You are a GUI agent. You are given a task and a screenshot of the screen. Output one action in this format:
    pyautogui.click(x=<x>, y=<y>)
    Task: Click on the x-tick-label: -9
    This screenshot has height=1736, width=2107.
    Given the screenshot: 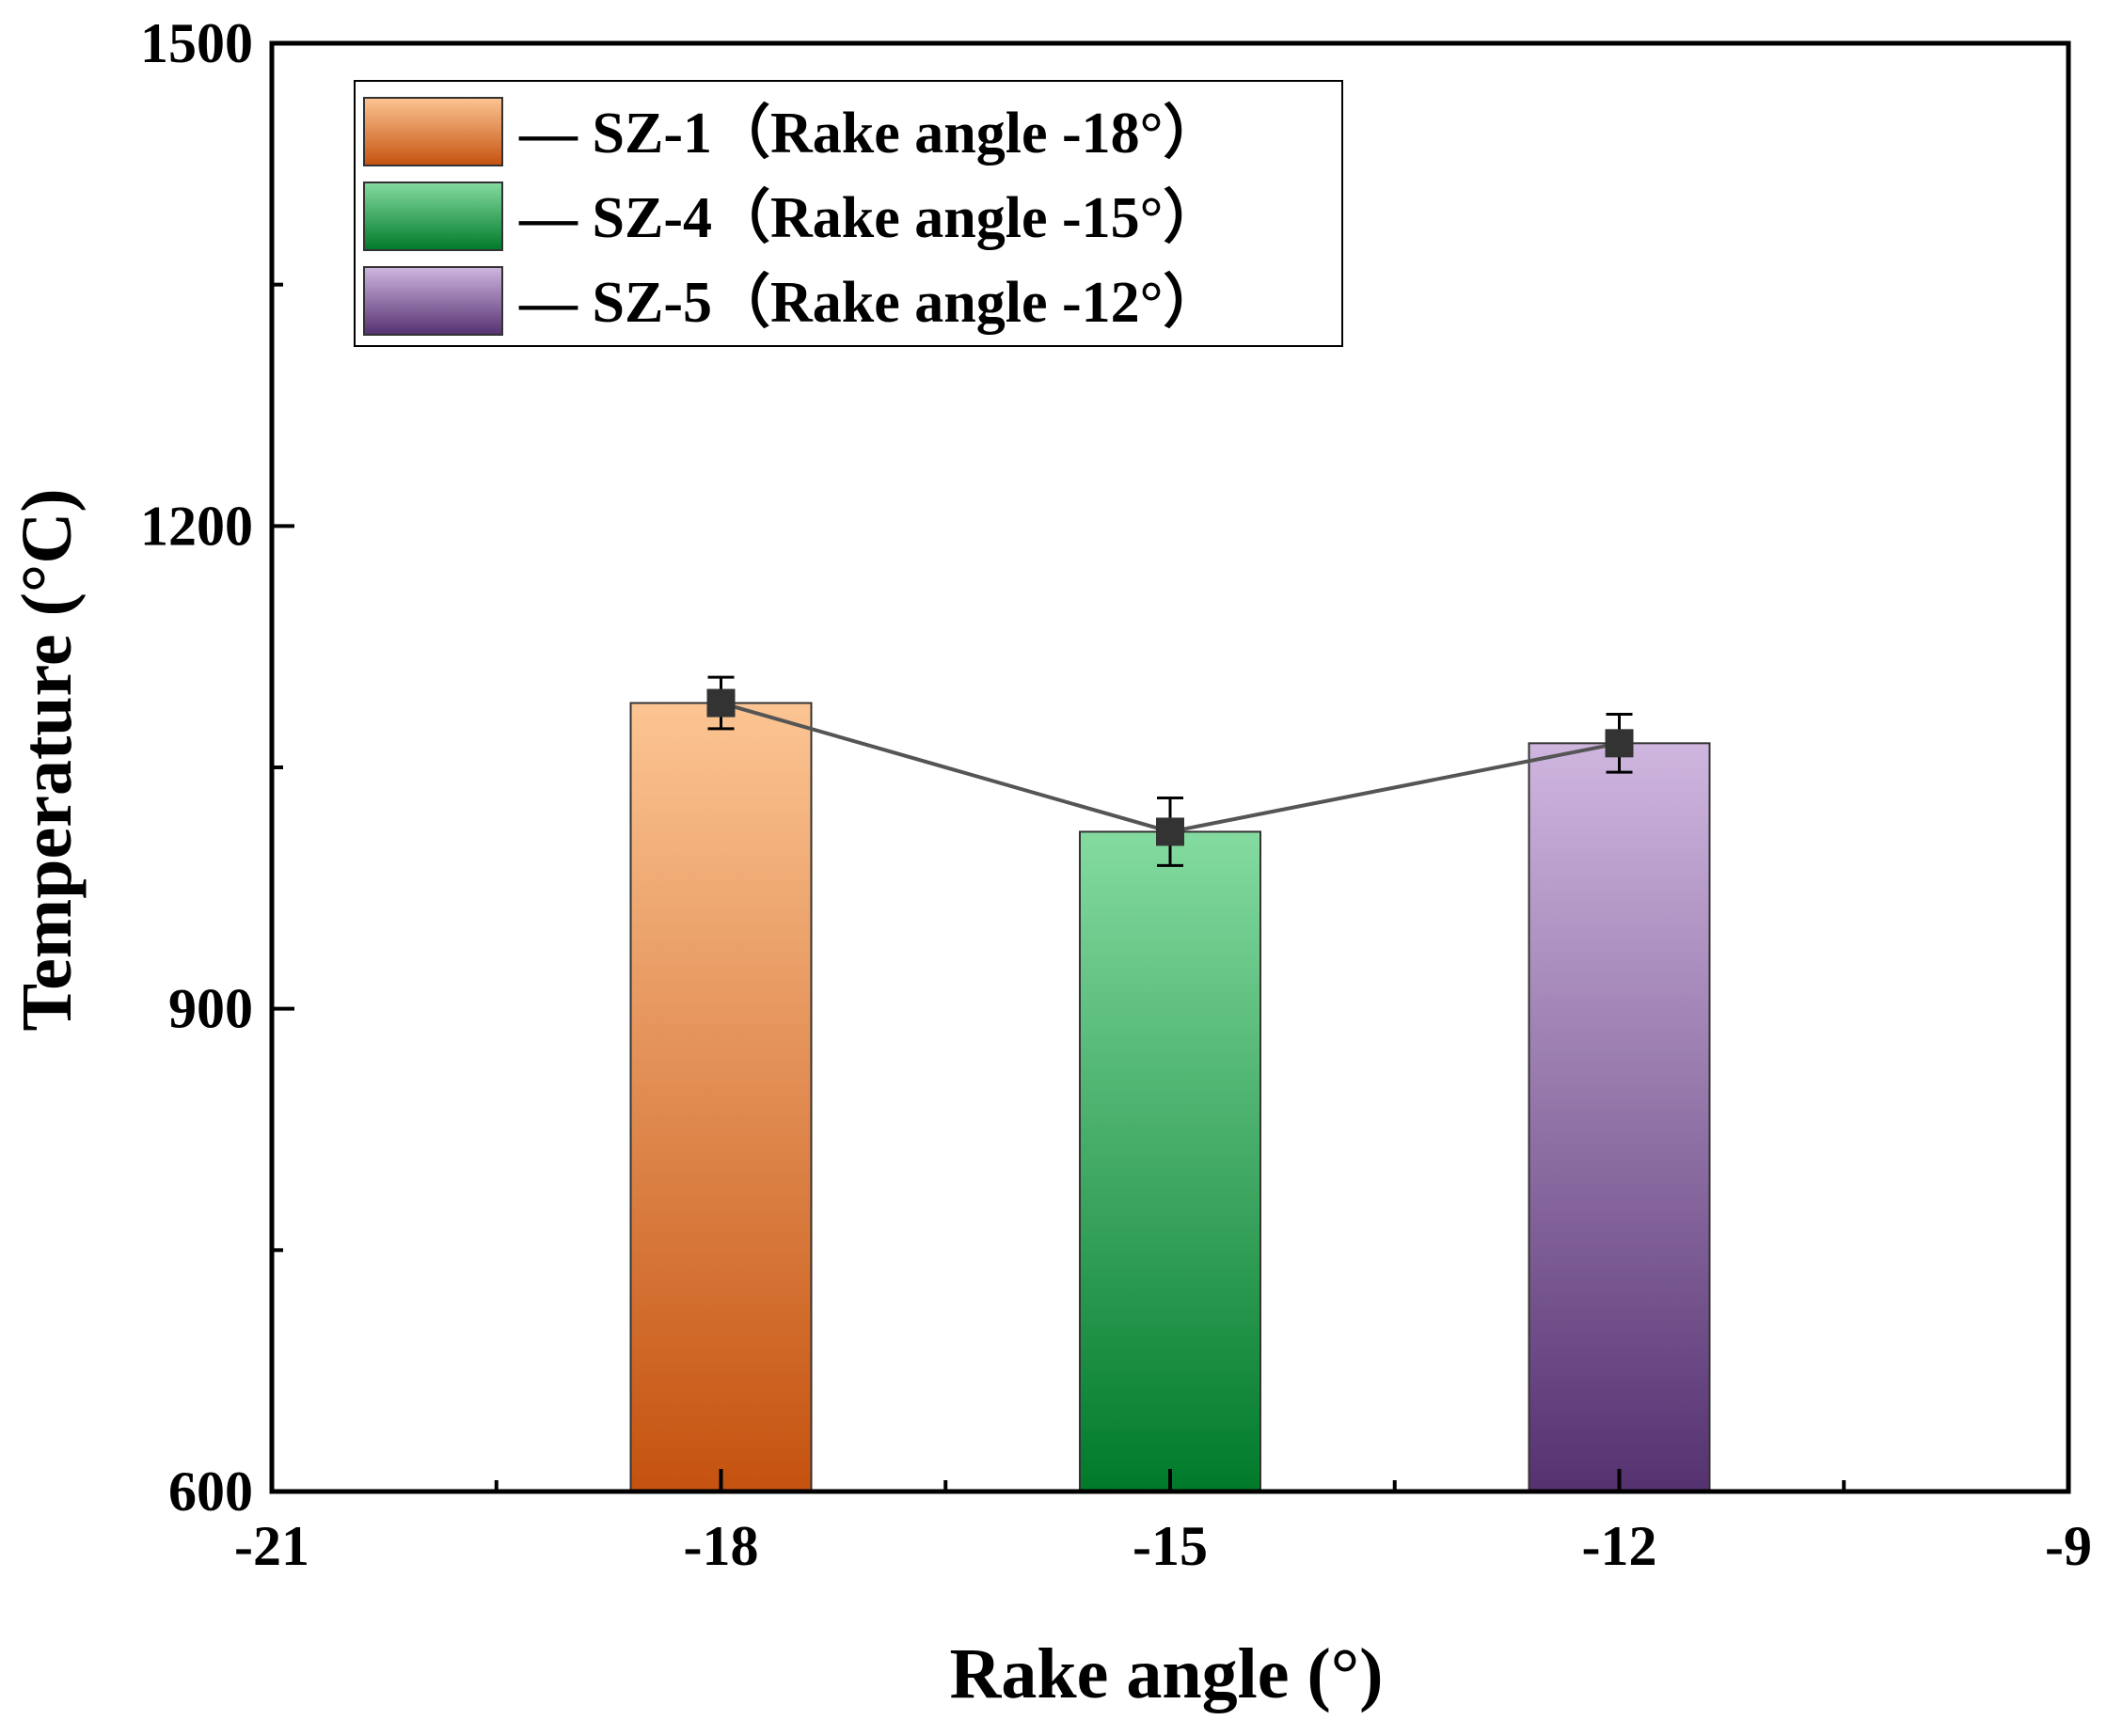 What is the action you would take?
    pyautogui.click(x=2069, y=1546)
    